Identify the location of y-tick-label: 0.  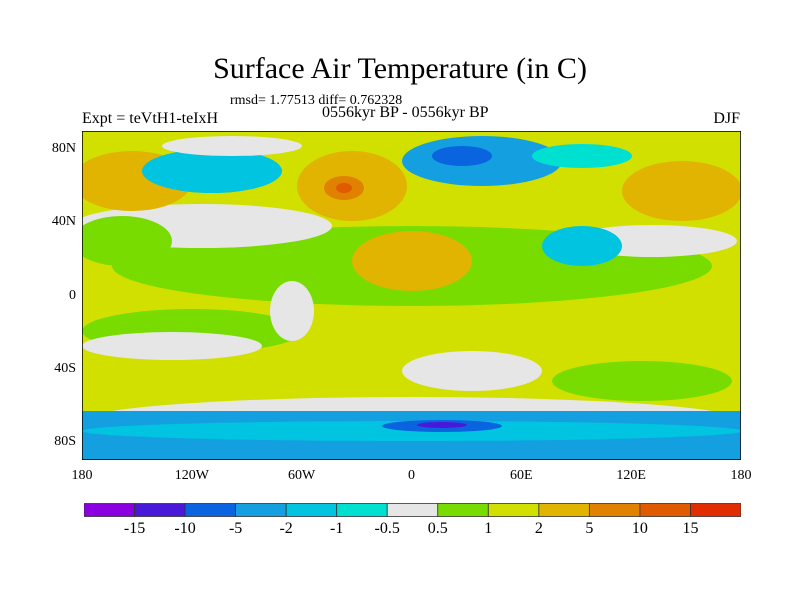
(72, 295).